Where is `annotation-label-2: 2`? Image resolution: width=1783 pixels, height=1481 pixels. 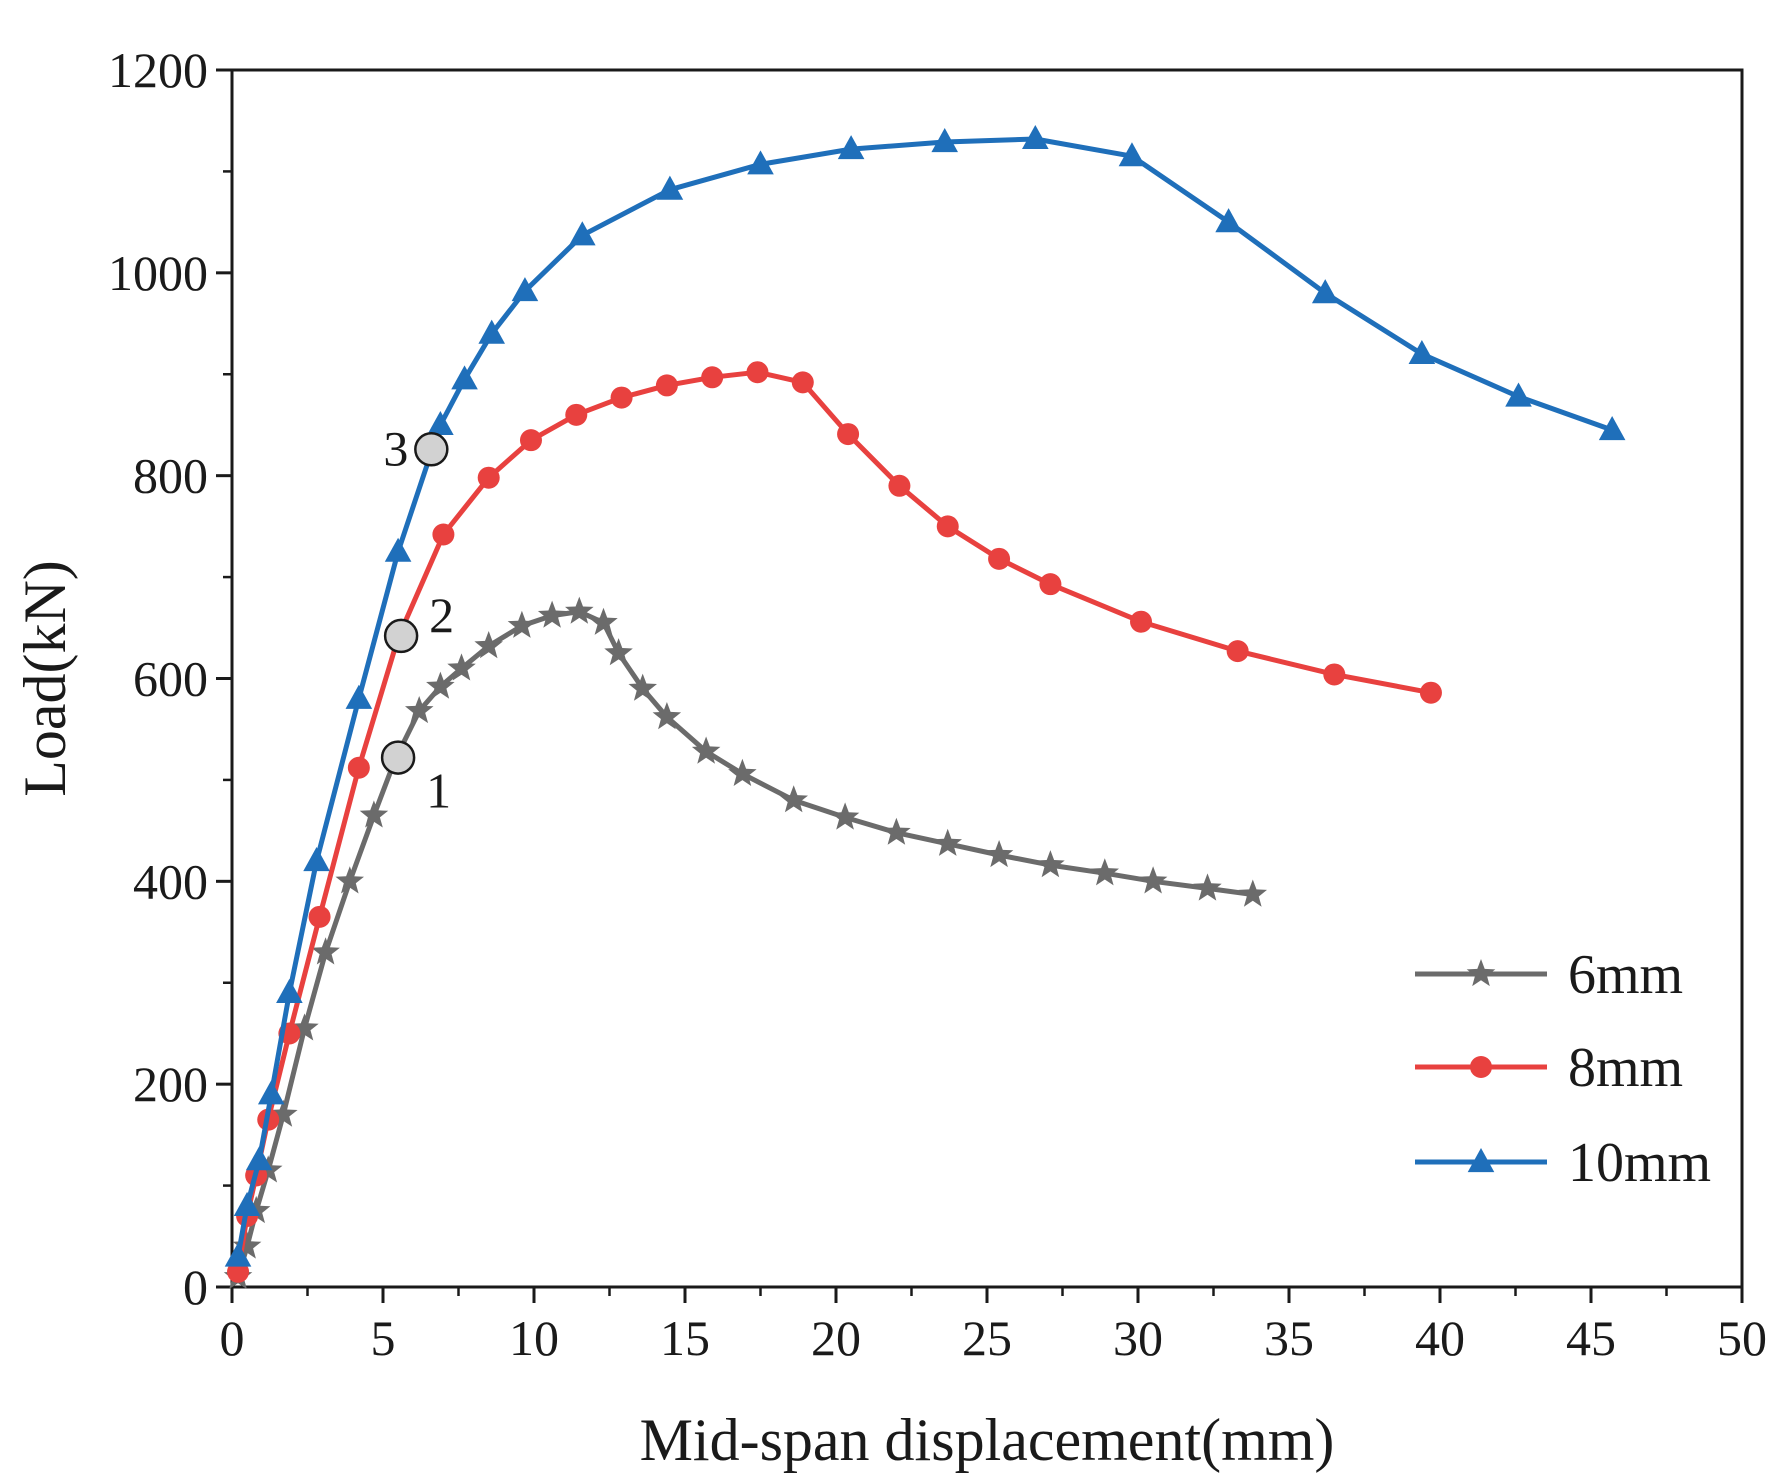 annotation-label-2: 2 is located at coordinates (441, 615).